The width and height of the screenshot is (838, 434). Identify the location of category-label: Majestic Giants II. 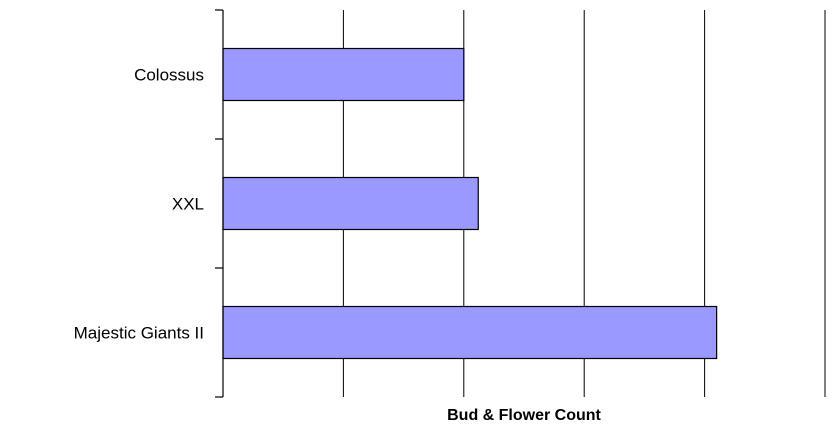
(139, 333).